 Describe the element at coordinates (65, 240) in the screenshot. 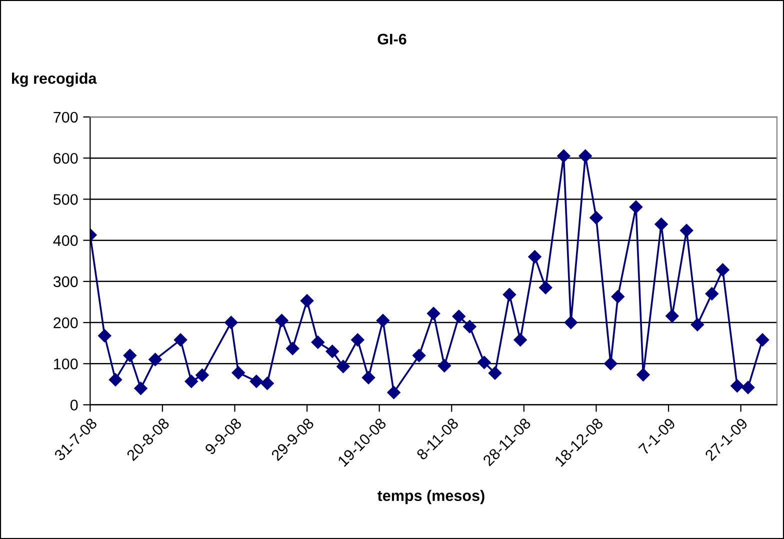

I see `y-tick-label: 400` at that location.